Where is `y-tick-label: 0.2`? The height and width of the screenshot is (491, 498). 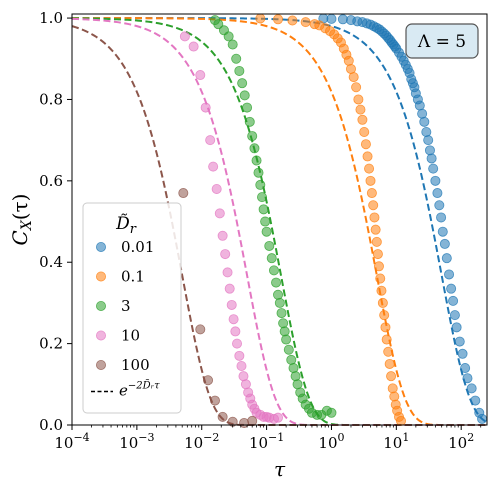
y-tick-label: 0.2 is located at coordinates (51, 344).